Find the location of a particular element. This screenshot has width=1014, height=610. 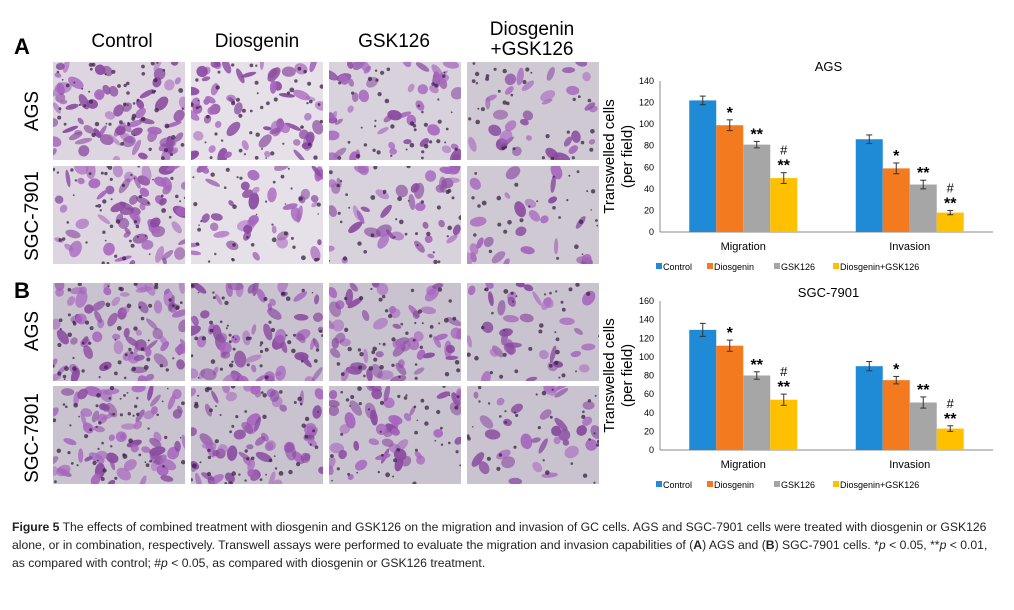

micrograph-b-sgc7901-control is located at coordinates (119, 435).